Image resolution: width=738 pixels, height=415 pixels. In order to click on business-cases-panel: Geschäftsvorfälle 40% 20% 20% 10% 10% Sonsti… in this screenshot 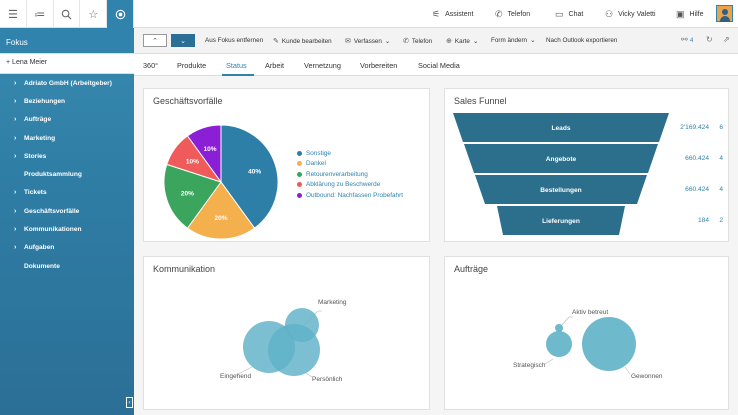, I will do `click(286, 165)`.